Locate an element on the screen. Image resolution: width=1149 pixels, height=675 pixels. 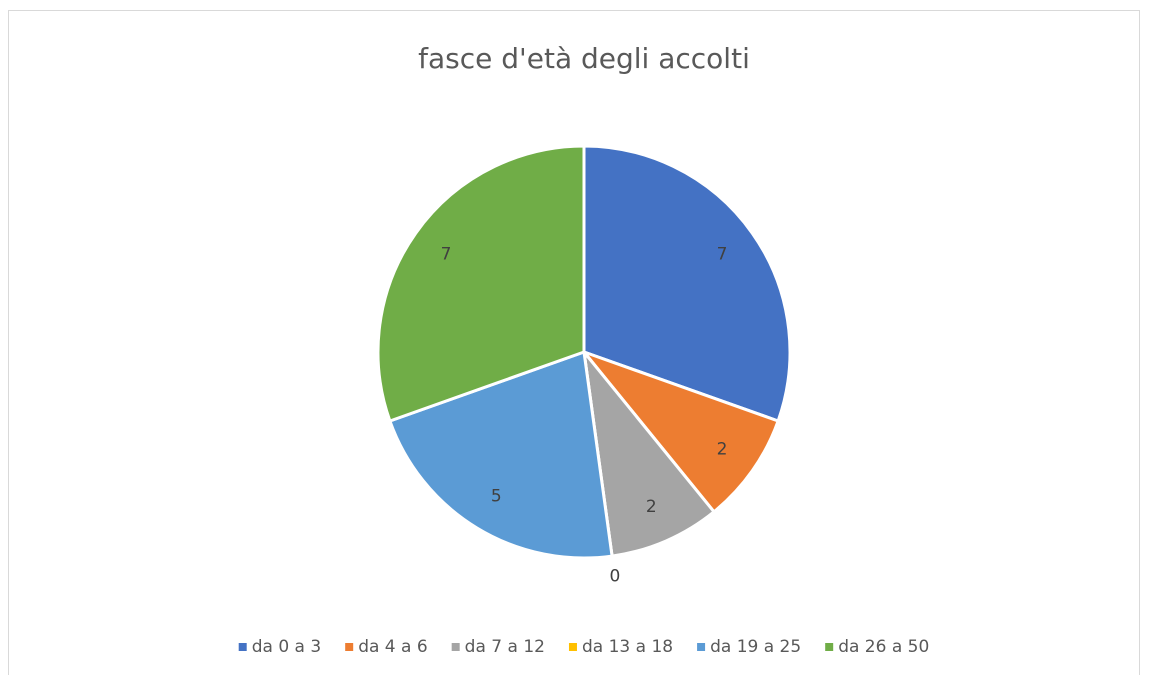
legend-label: da 26 a 50 is located at coordinates (883, 647).